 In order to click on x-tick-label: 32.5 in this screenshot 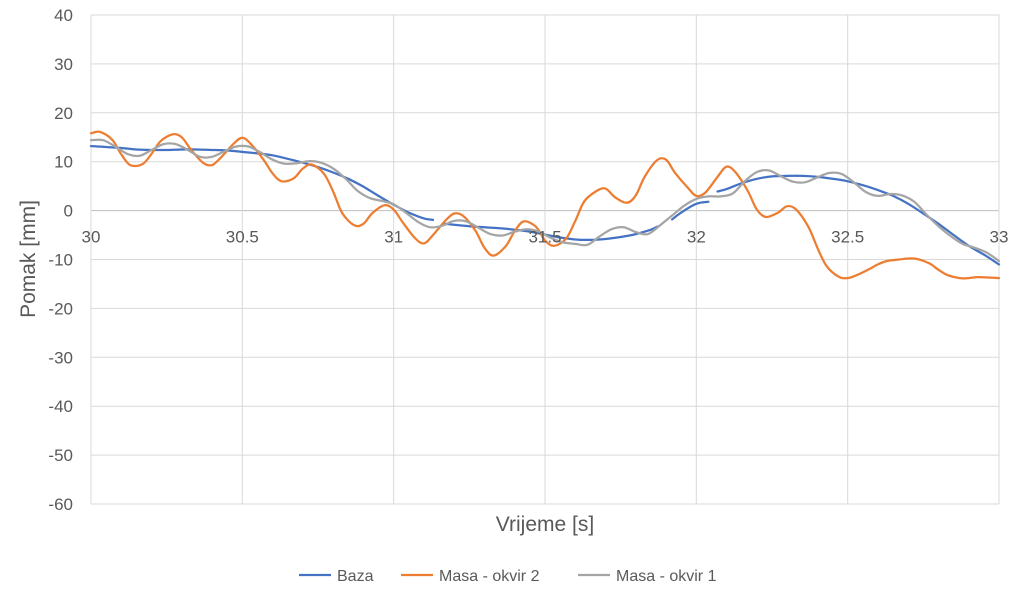, I will do `click(847, 237)`.